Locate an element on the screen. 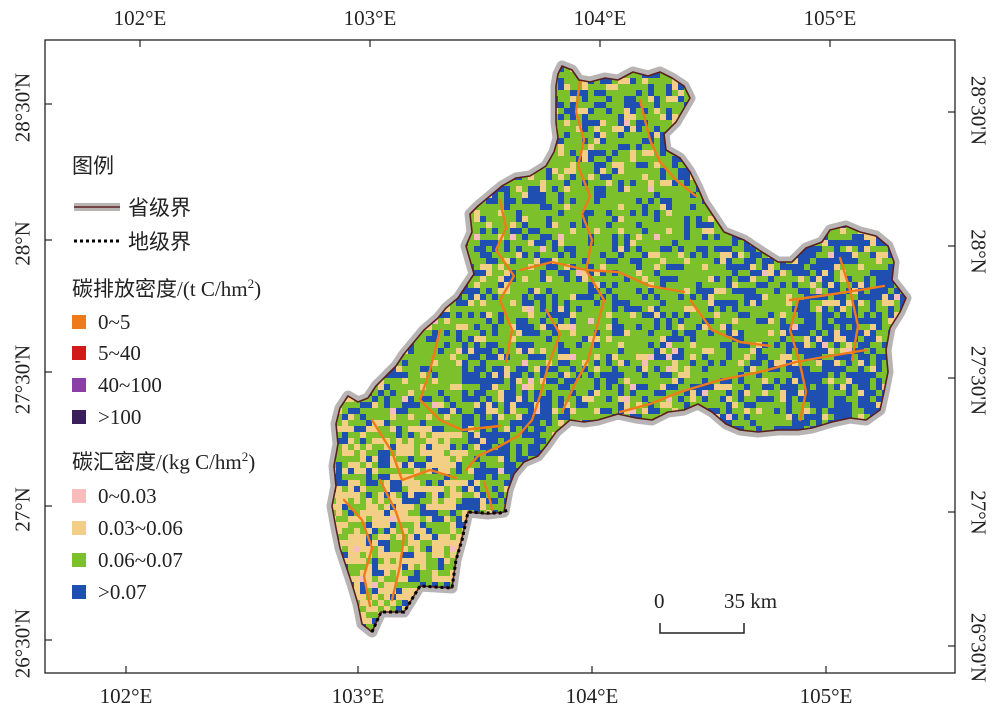 This screenshot has height=718, width=1000. lat-label-left: 28°N is located at coordinates (22, 243).